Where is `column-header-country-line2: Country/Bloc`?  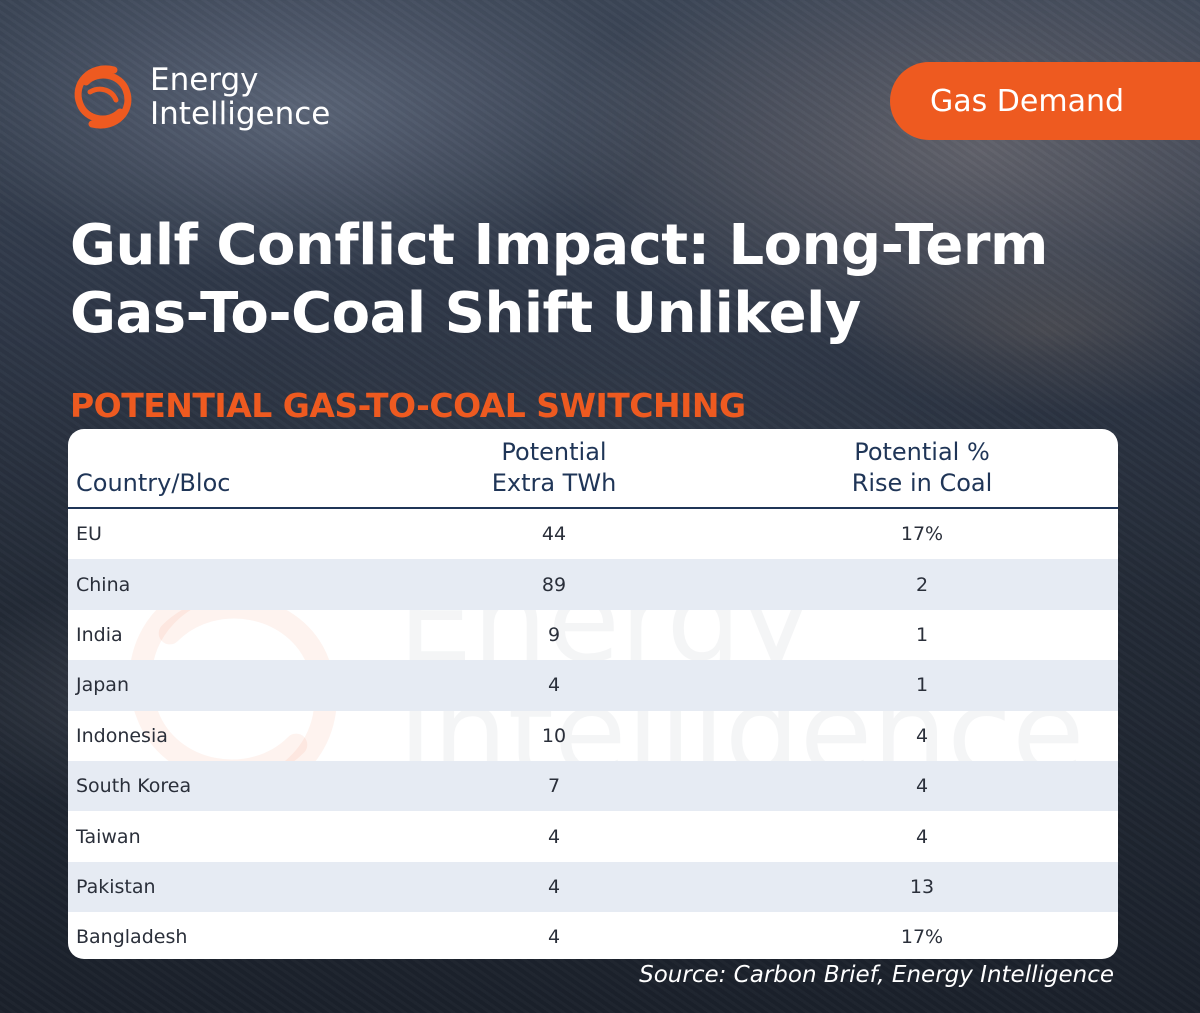 column-header-country-line2: Country/Bloc is located at coordinates (153, 483).